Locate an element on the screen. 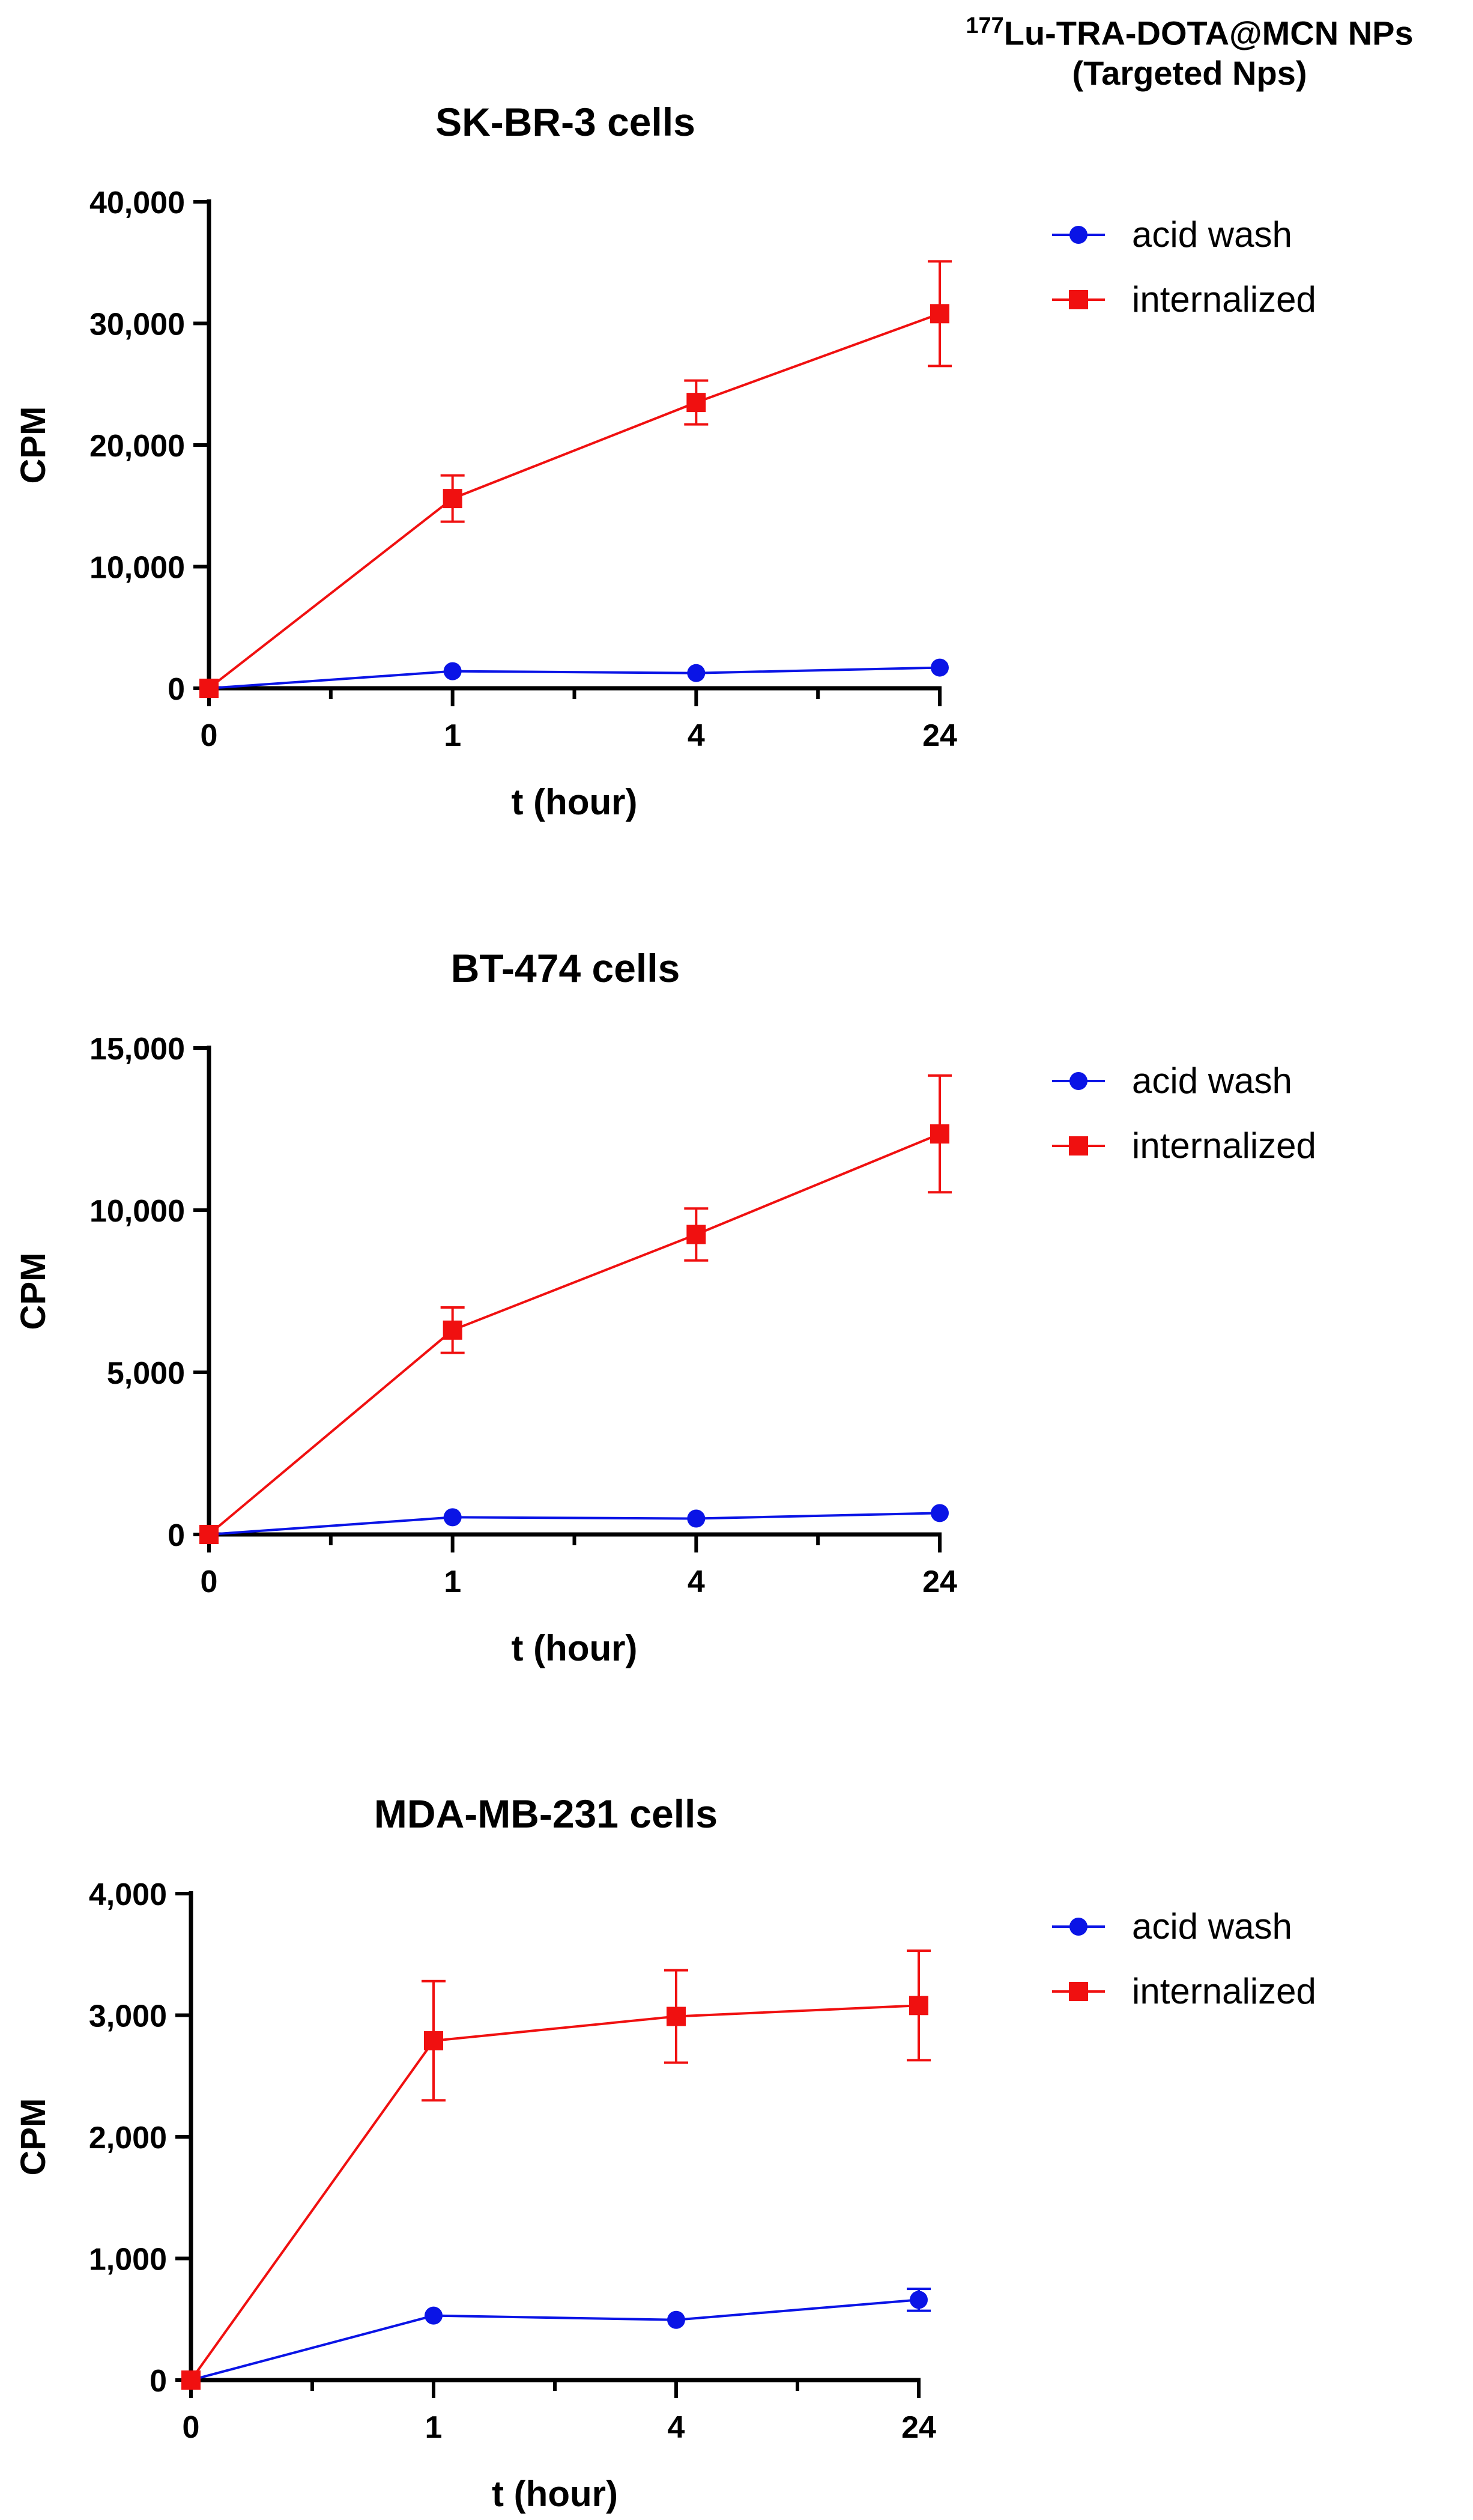 The height and width of the screenshot is (2520, 1473). chart-title: SK-BR-3 cells is located at coordinates (565, 122).